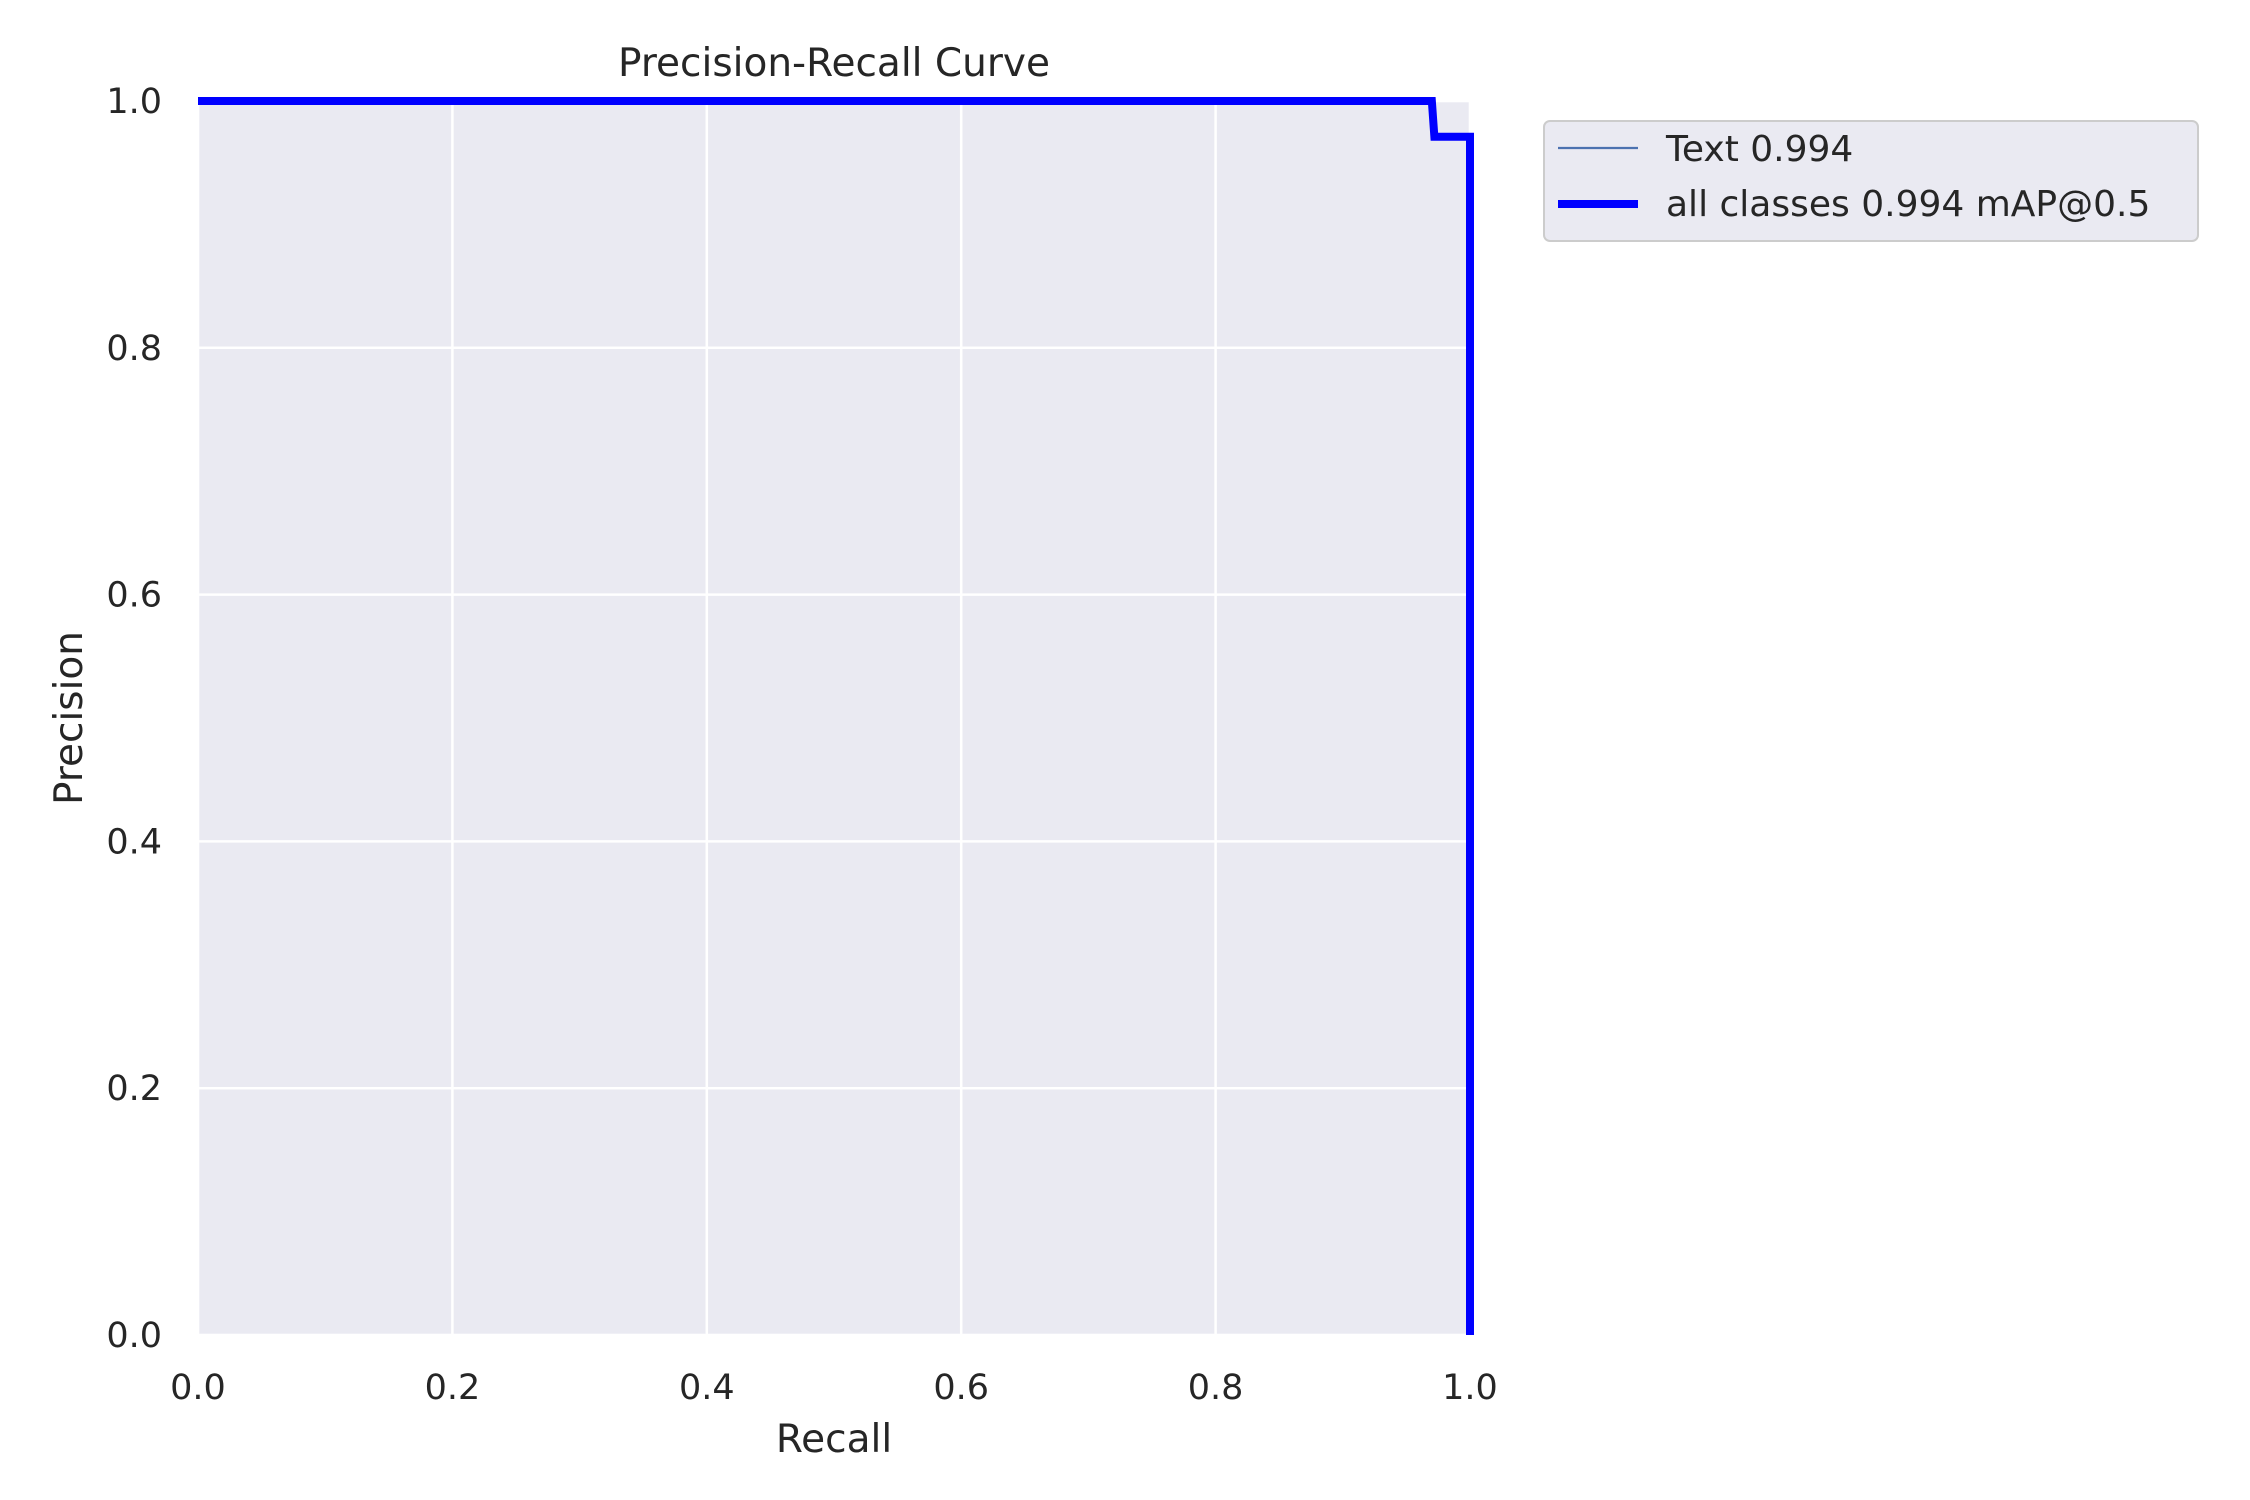  I want to click on y-tick-label: 0.4, so click(134, 842).